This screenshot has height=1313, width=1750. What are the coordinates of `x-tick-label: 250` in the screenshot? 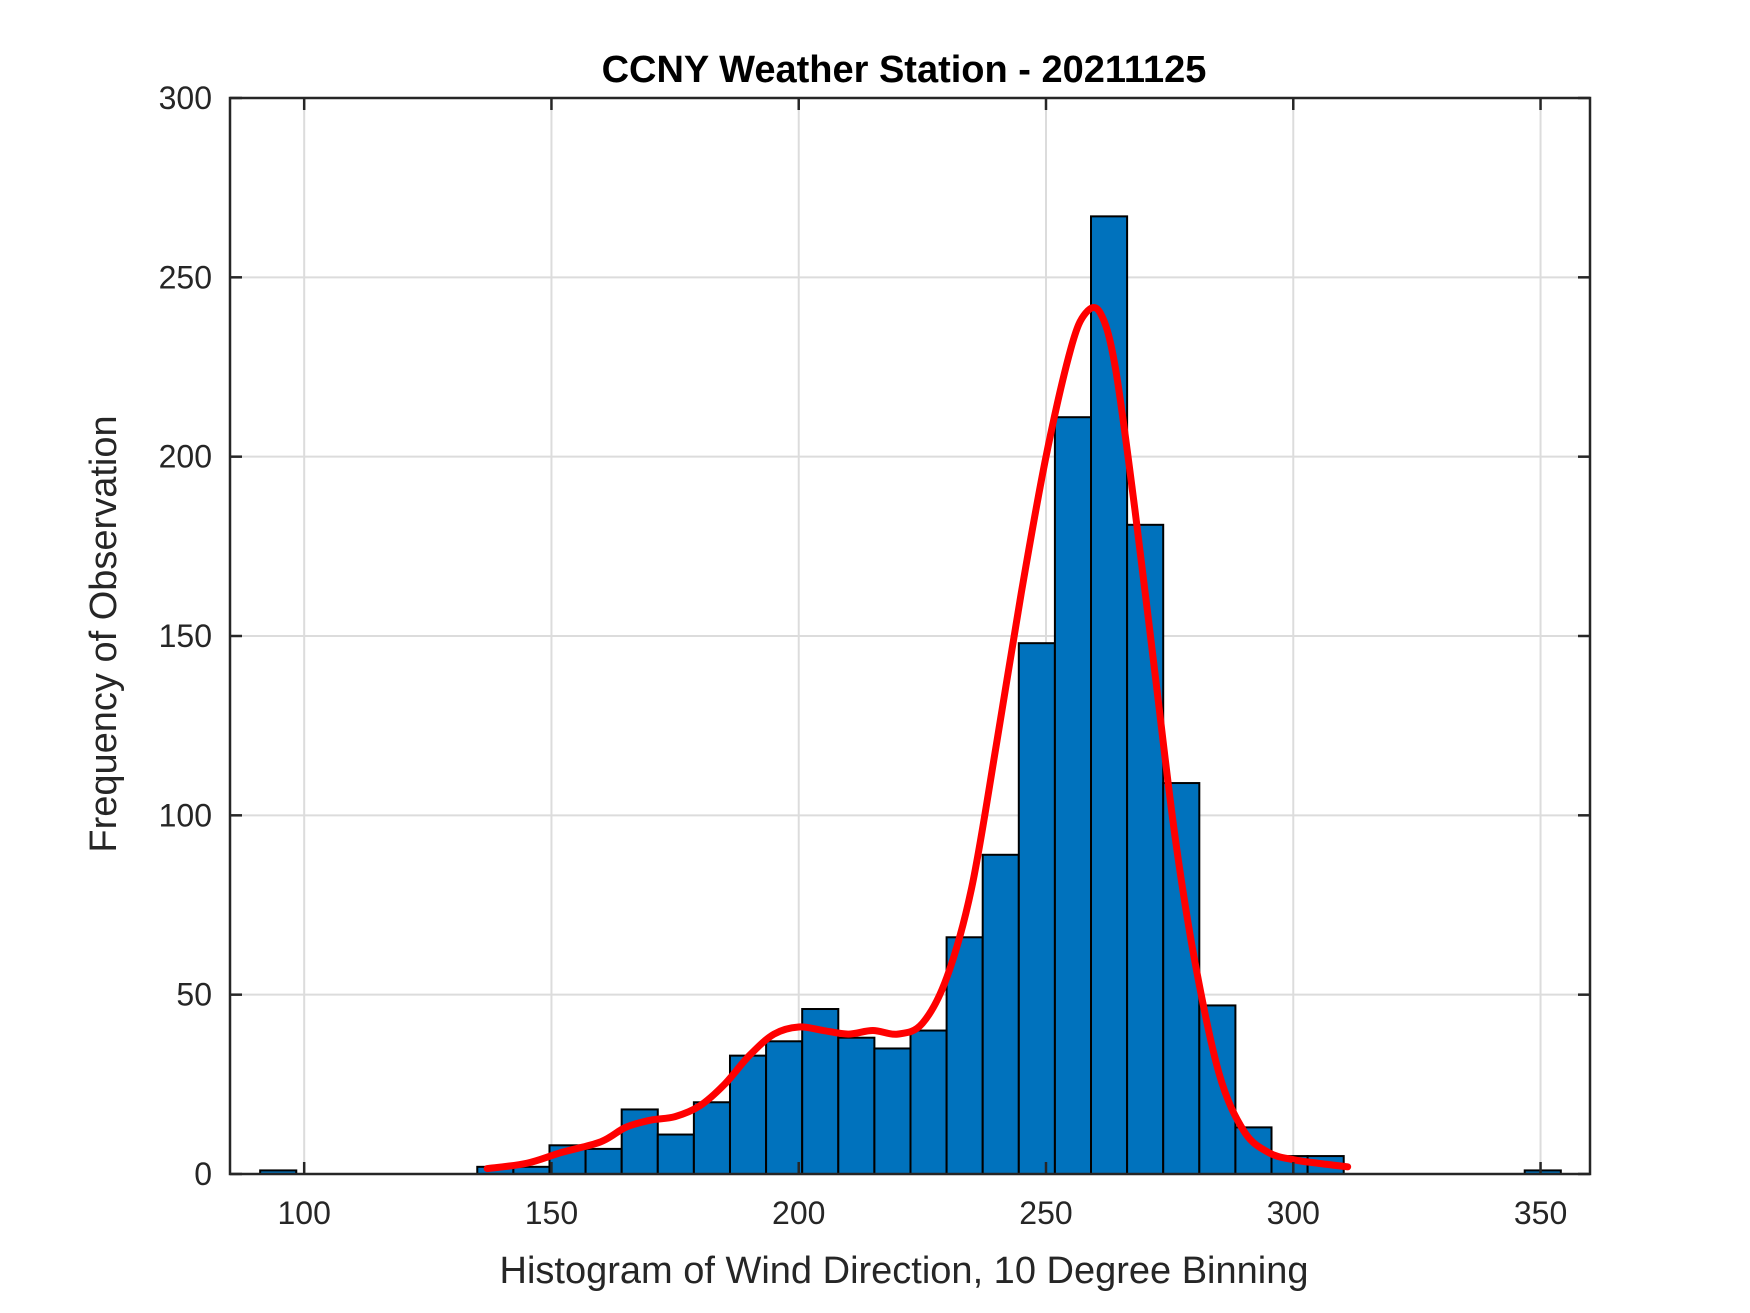 It's located at (1045, 1213).